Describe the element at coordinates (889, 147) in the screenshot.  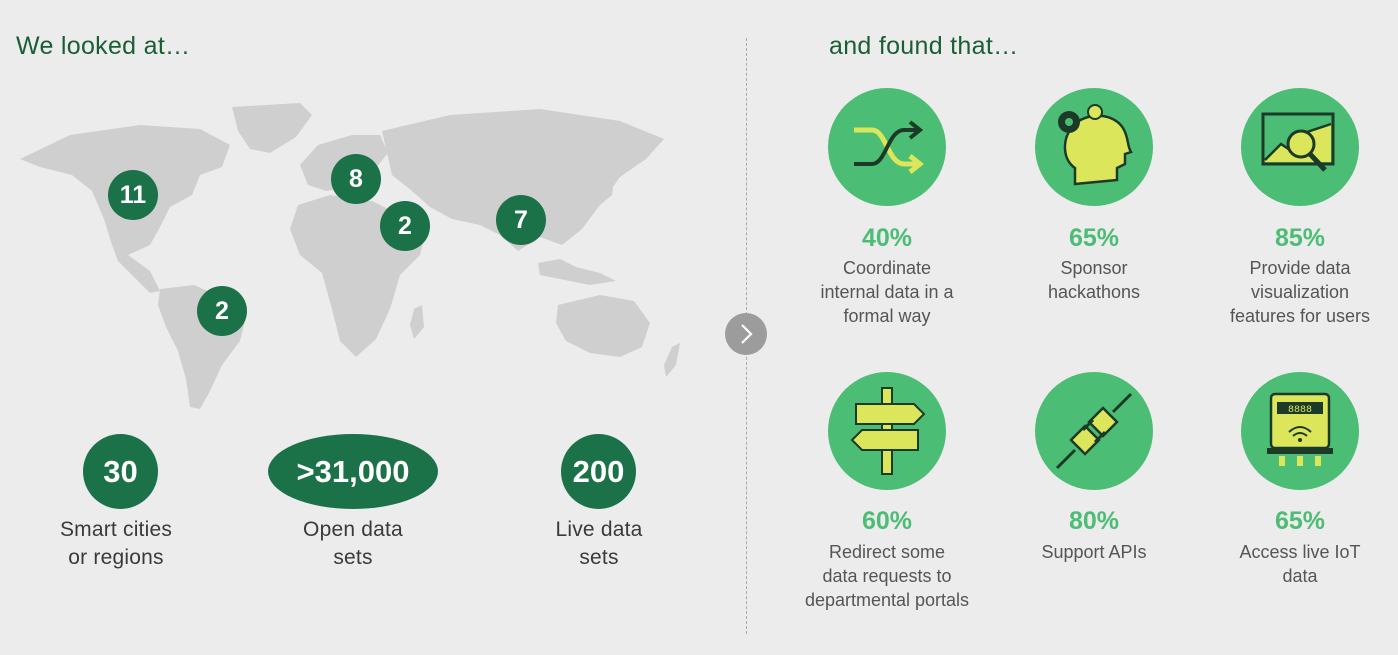
I see `shuffle-arrows-icon` at that location.